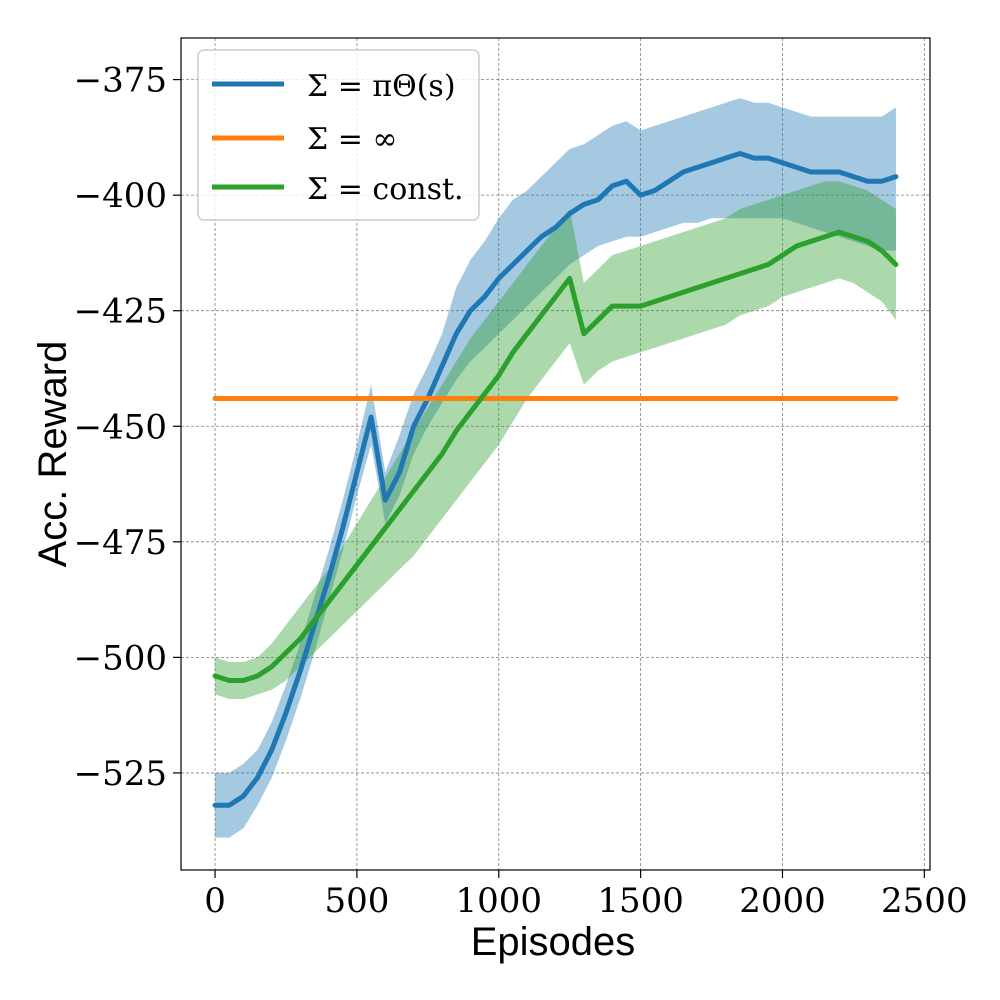 The image size is (1000, 1000). I want to click on x-tick-label: 2000, so click(782, 901).